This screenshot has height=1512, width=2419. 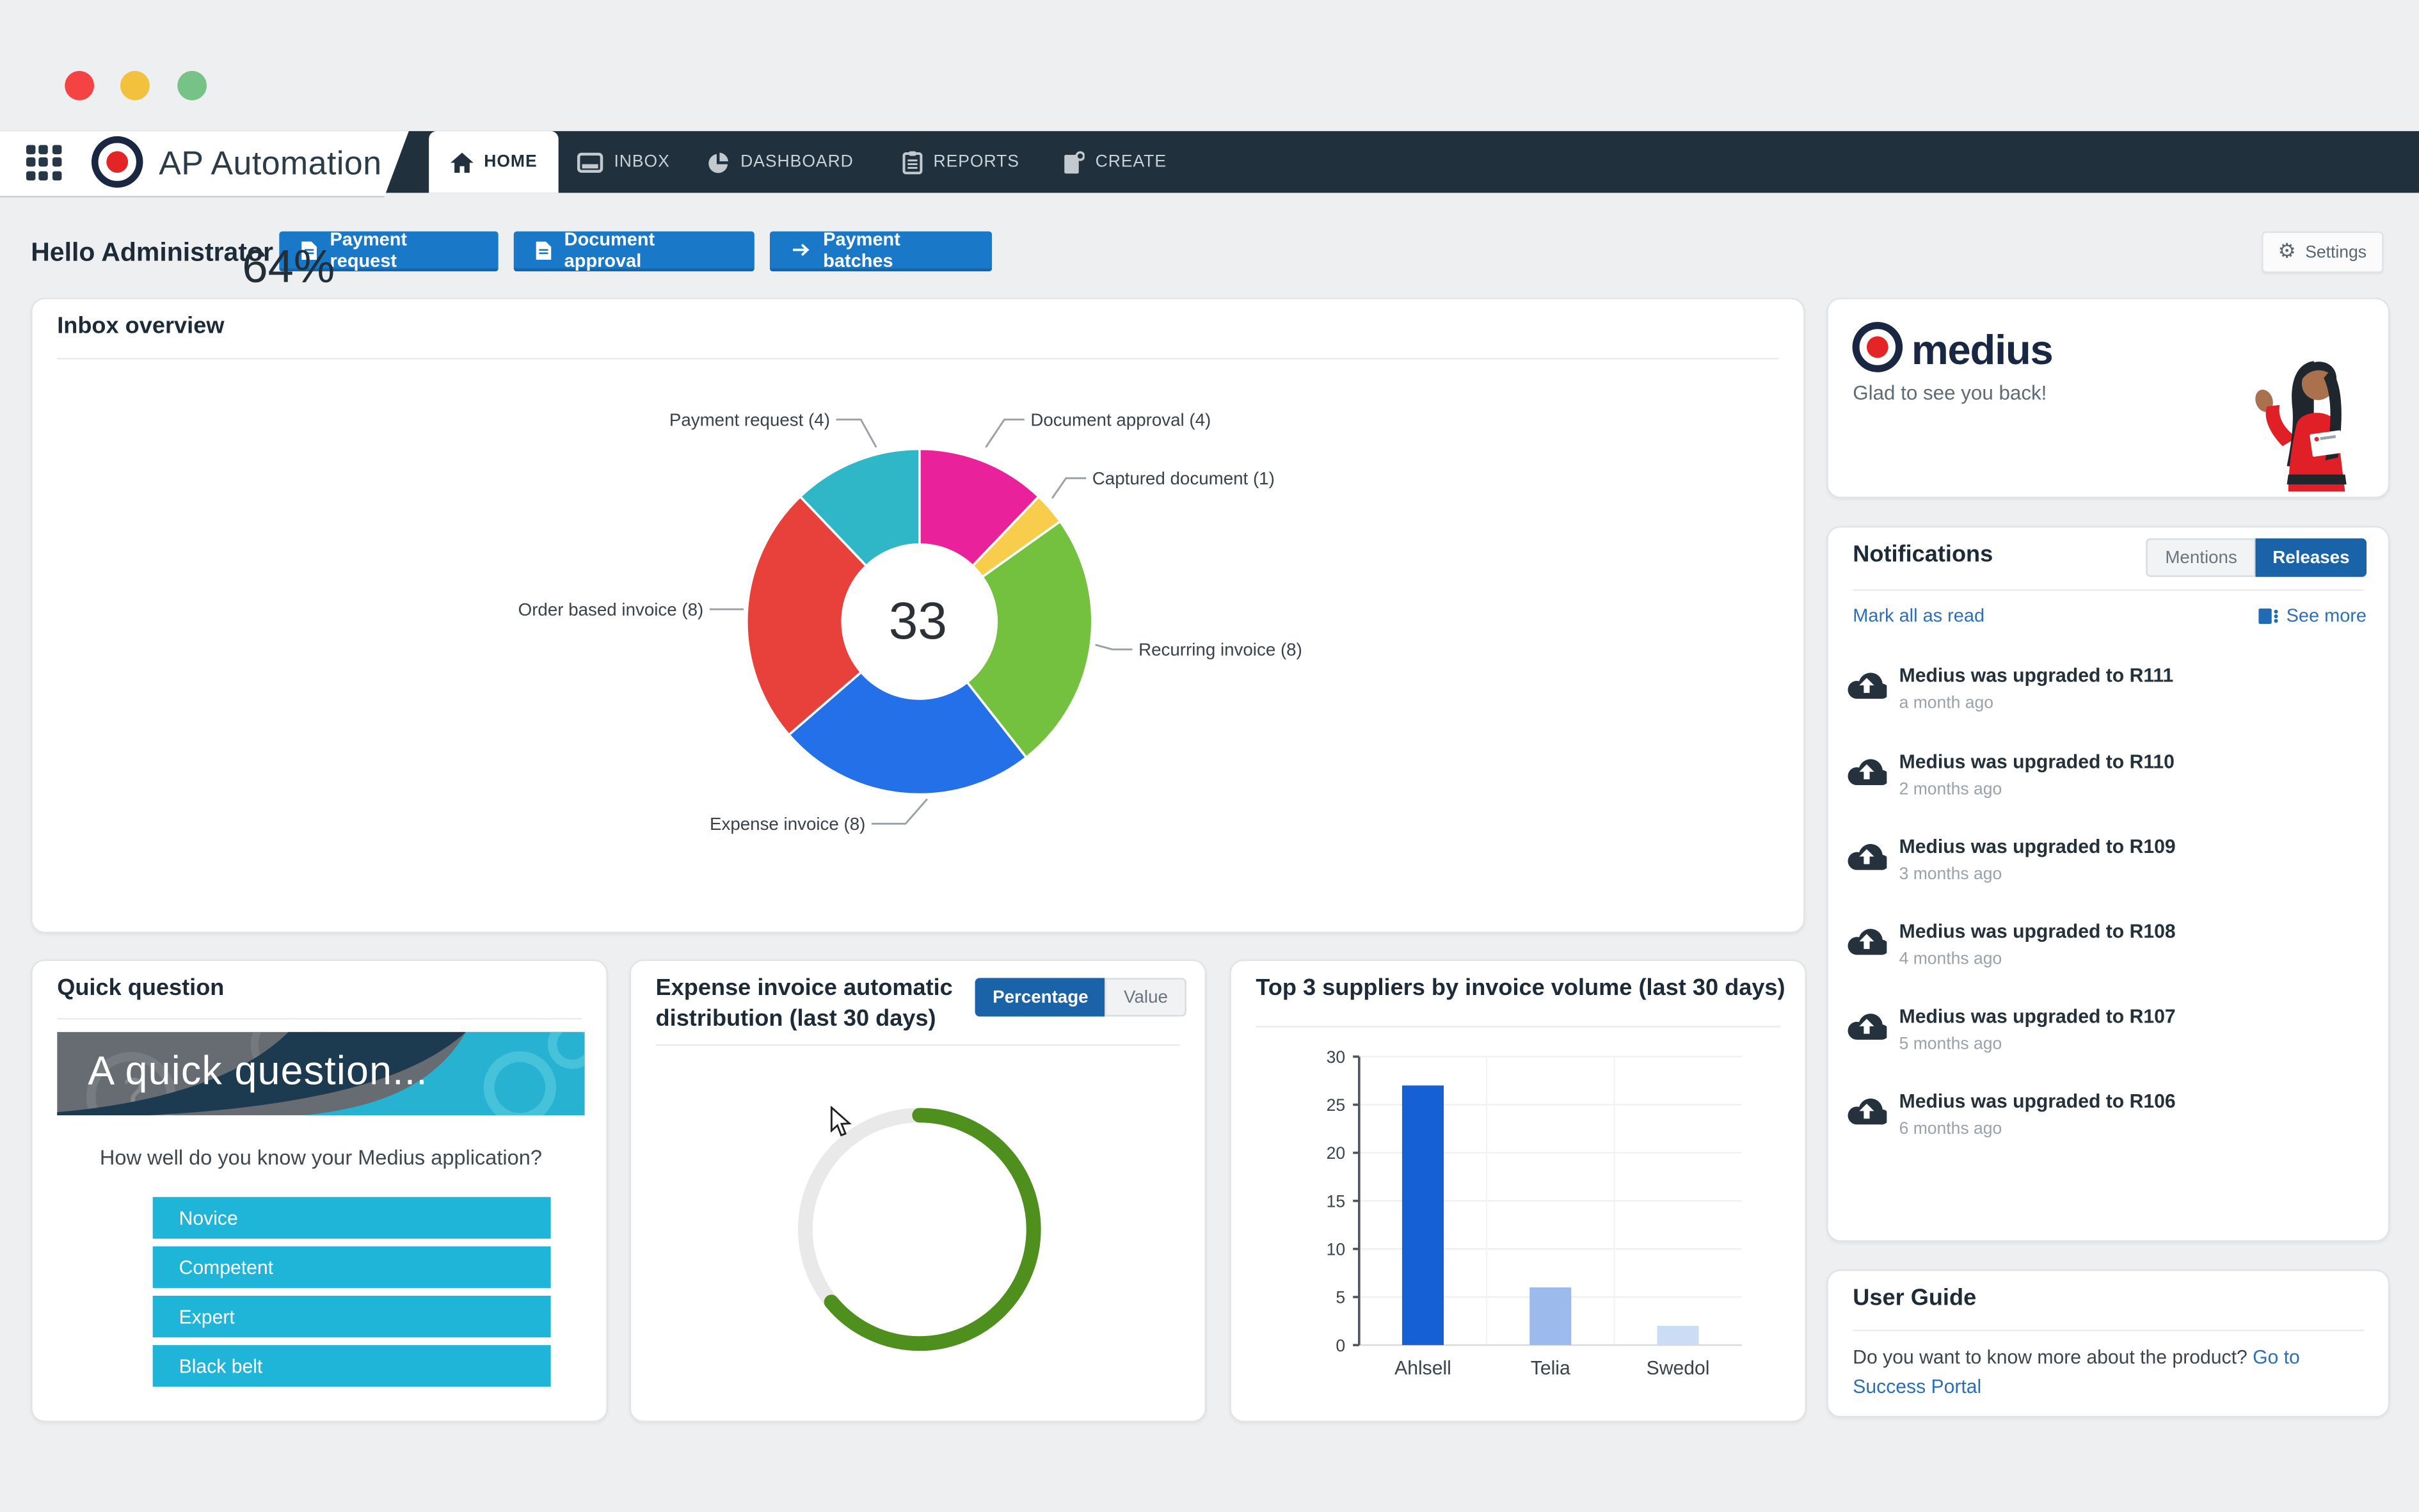 I want to click on tab-reports: REPORTS, so click(x=960, y=162).